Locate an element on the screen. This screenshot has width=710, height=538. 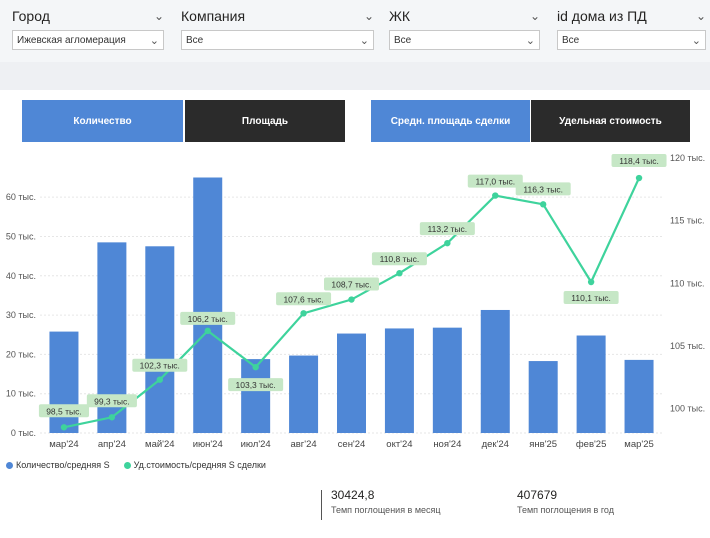
data-label: 110,1 тыс. is located at coordinates (591, 298).